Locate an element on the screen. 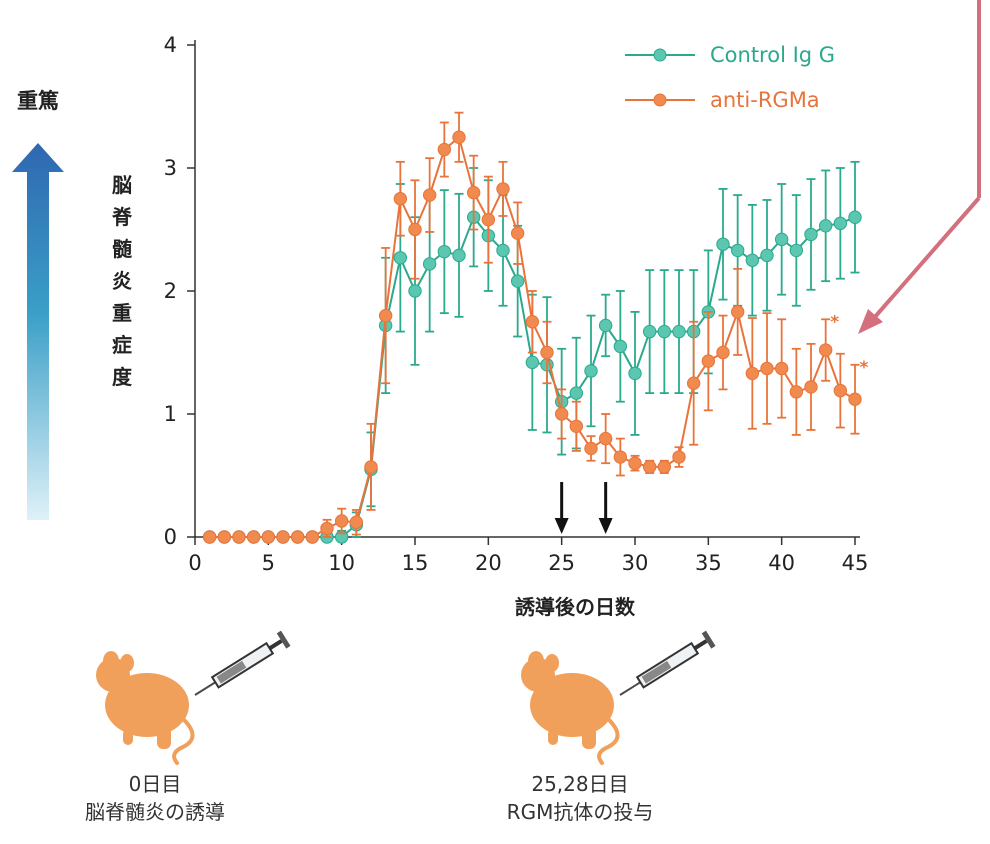 The image size is (990, 844). caption-dosing-day: 25,28日目 is located at coordinates (580, 784).